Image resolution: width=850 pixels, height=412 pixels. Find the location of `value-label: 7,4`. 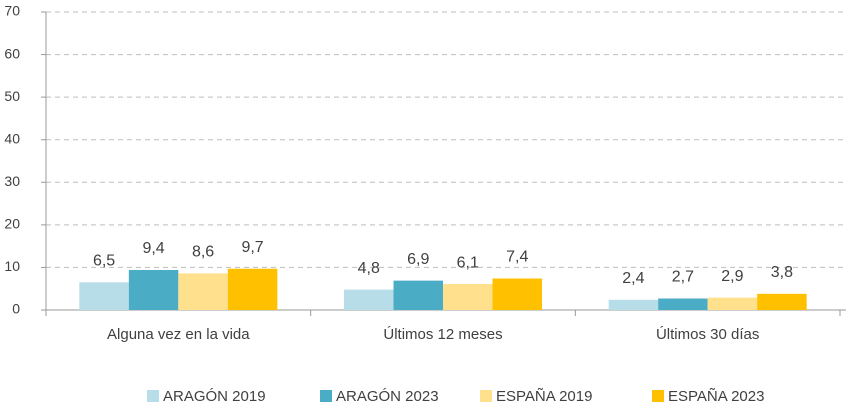

value-label: 7,4 is located at coordinates (517, 257).